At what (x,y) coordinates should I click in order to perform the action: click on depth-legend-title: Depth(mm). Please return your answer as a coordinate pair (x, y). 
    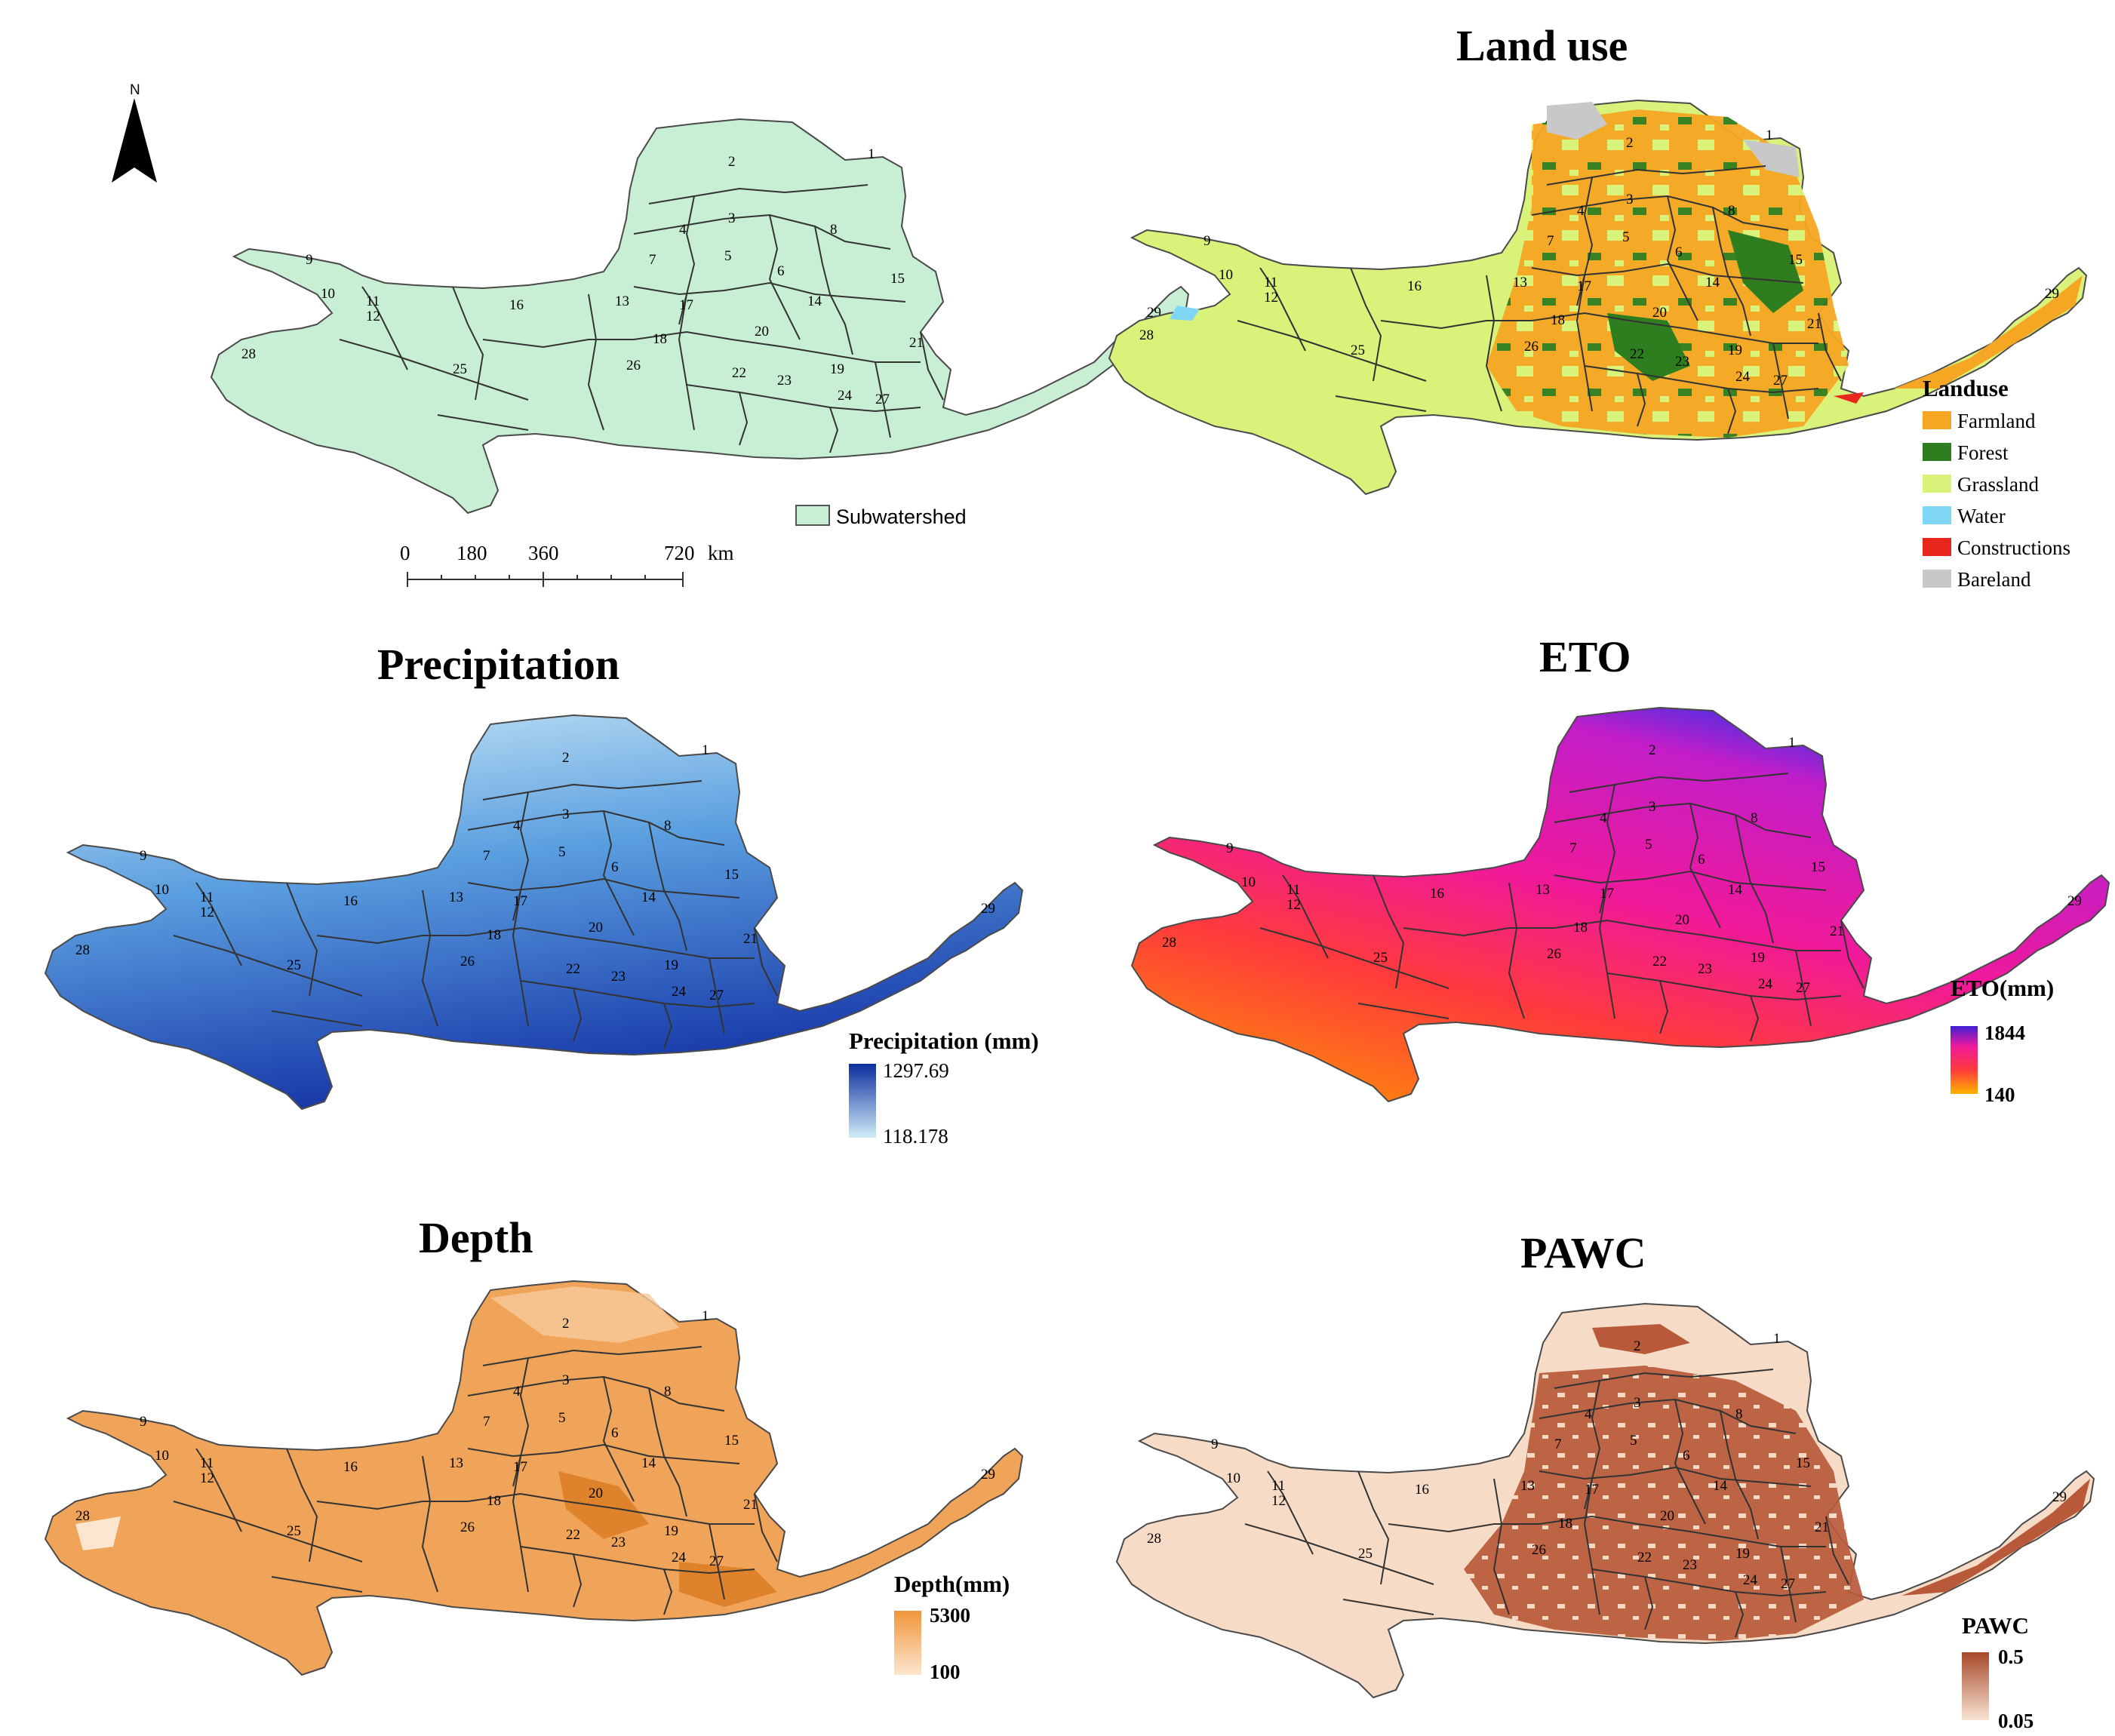
    Looking at the image, I should click on (952, 1584).